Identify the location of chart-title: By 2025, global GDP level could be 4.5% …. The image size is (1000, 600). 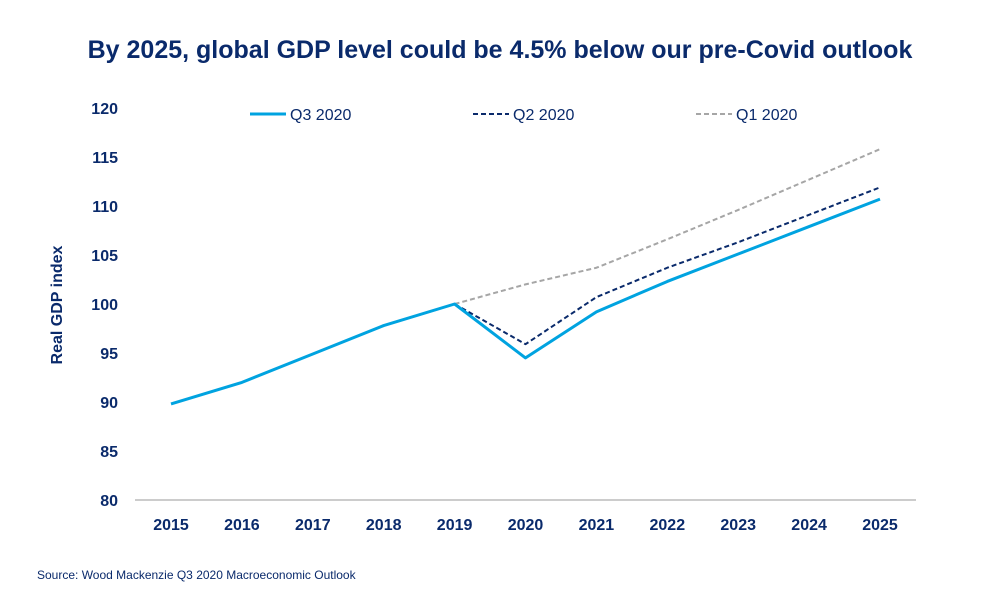
(500, 50).